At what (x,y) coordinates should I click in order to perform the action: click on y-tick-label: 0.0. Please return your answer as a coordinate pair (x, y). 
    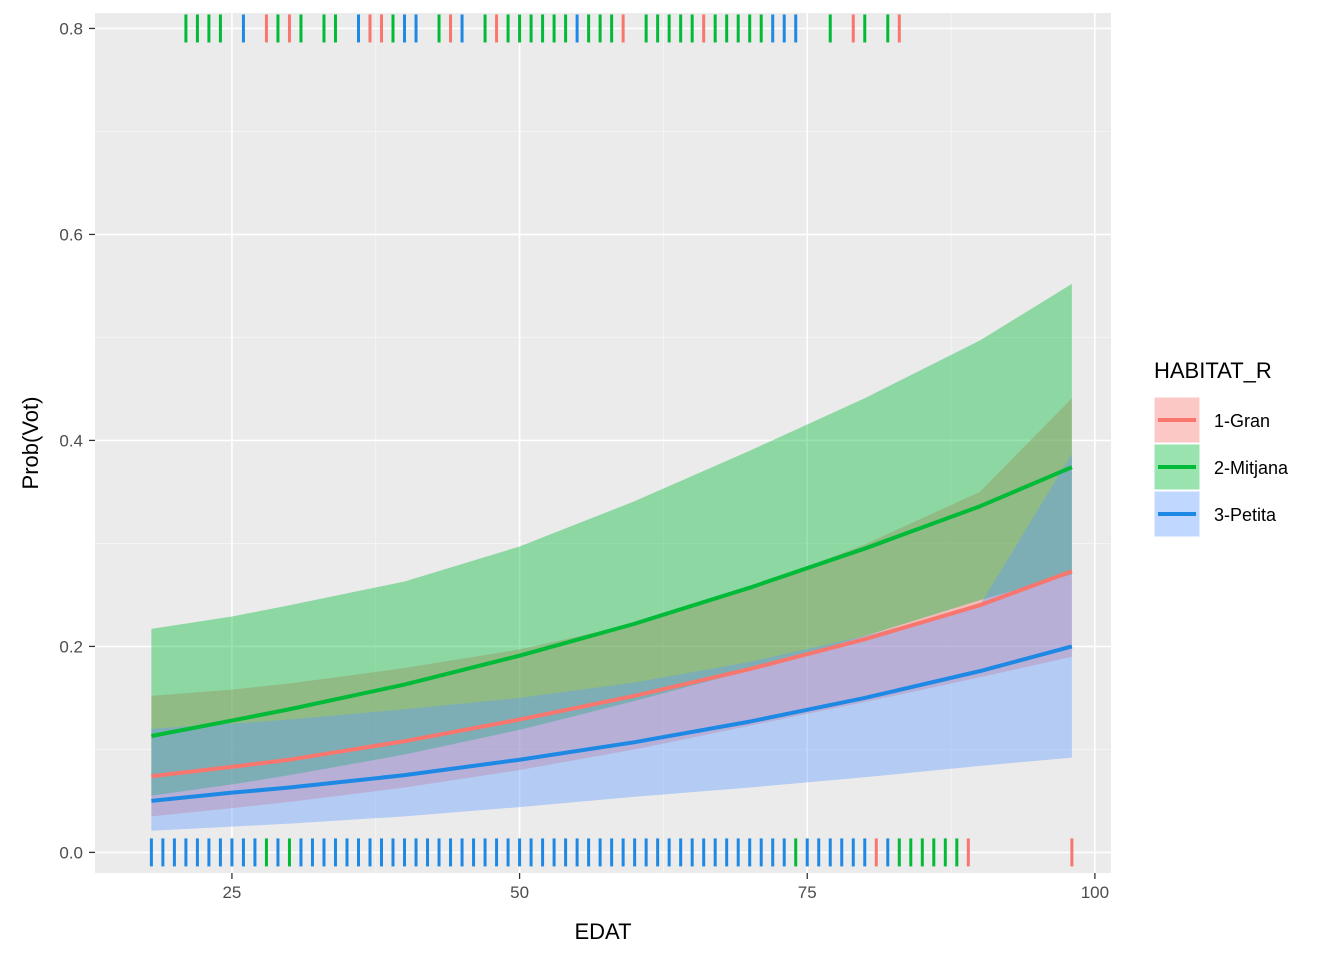
    Looking at the image, I should click on (71, 852).